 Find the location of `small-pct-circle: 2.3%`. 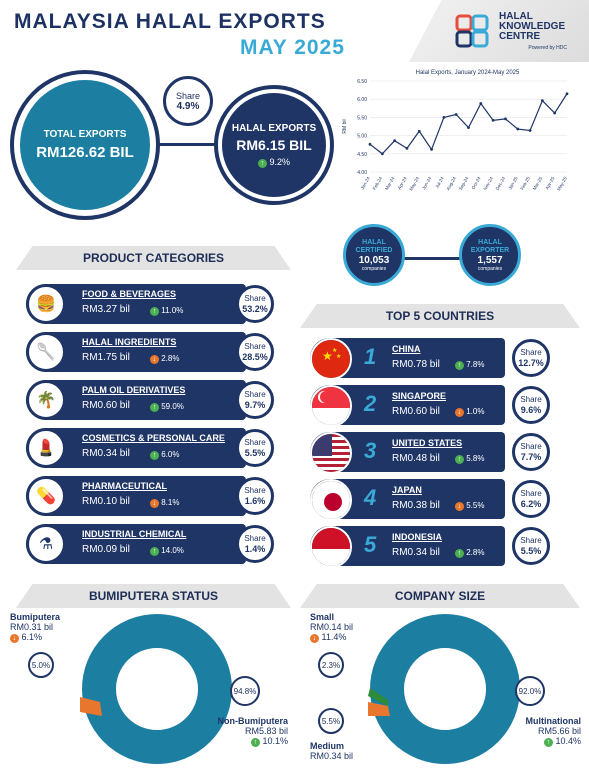

small-pct-circle: 2.3% is located at coordinates (331, 665).